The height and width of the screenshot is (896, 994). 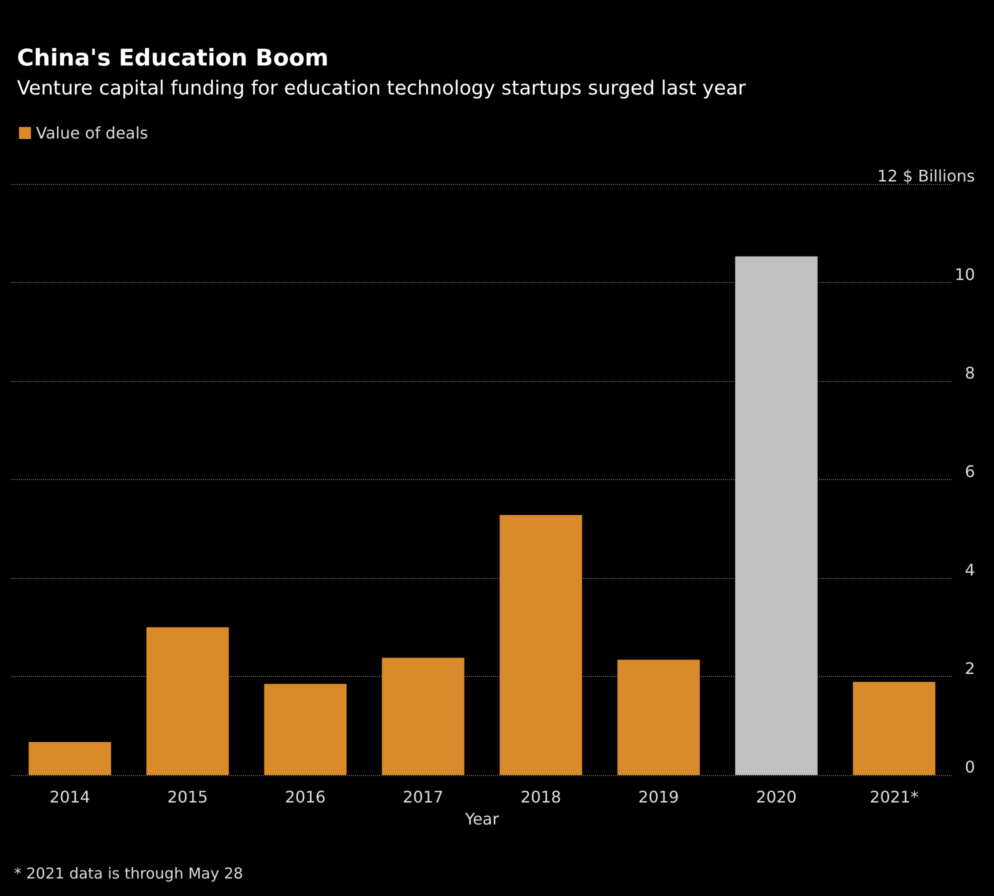 What do you see at coordinates (541, 797) in the screenshot?
I see `x-tick-label: 2018` at bounding box center [541, 797].